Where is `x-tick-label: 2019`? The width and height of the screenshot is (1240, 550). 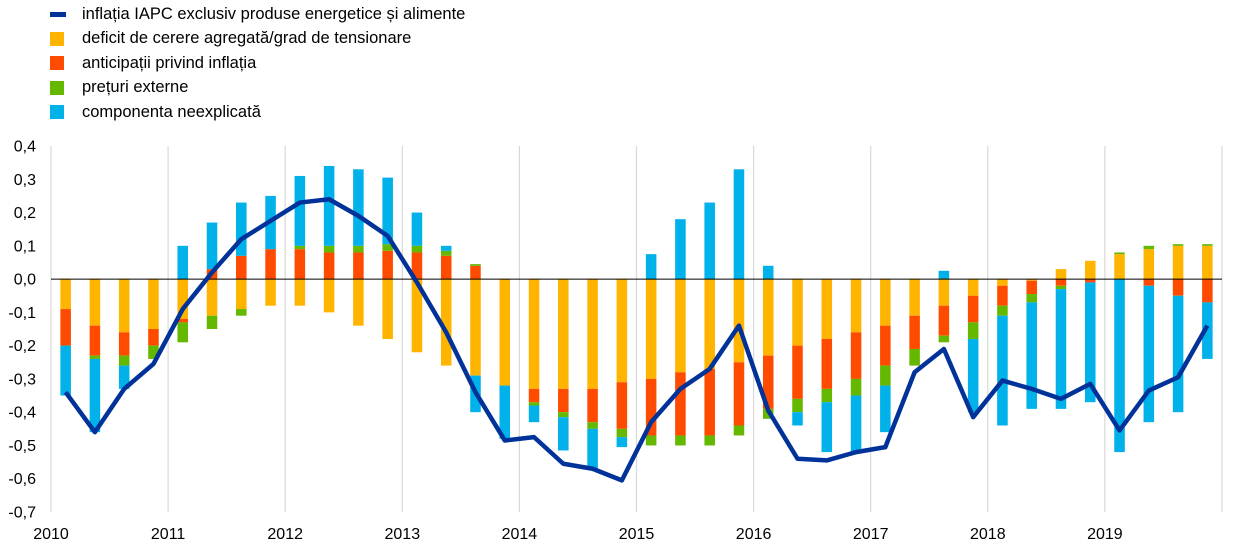 x-tick-label: 2019 is located at coordinates (1105, 534).